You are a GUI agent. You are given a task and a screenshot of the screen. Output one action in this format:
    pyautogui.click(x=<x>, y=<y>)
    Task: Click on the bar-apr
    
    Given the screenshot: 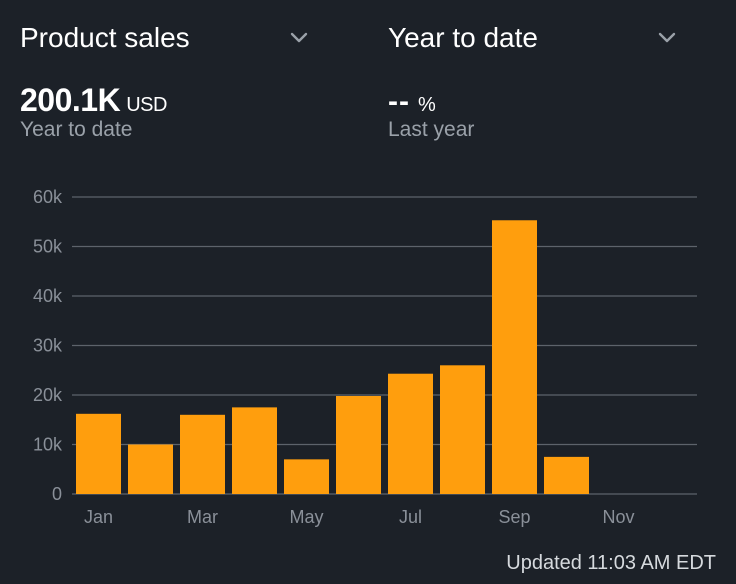 What is the action you would take?
    pyautogui.click(x=254, y=450)
    